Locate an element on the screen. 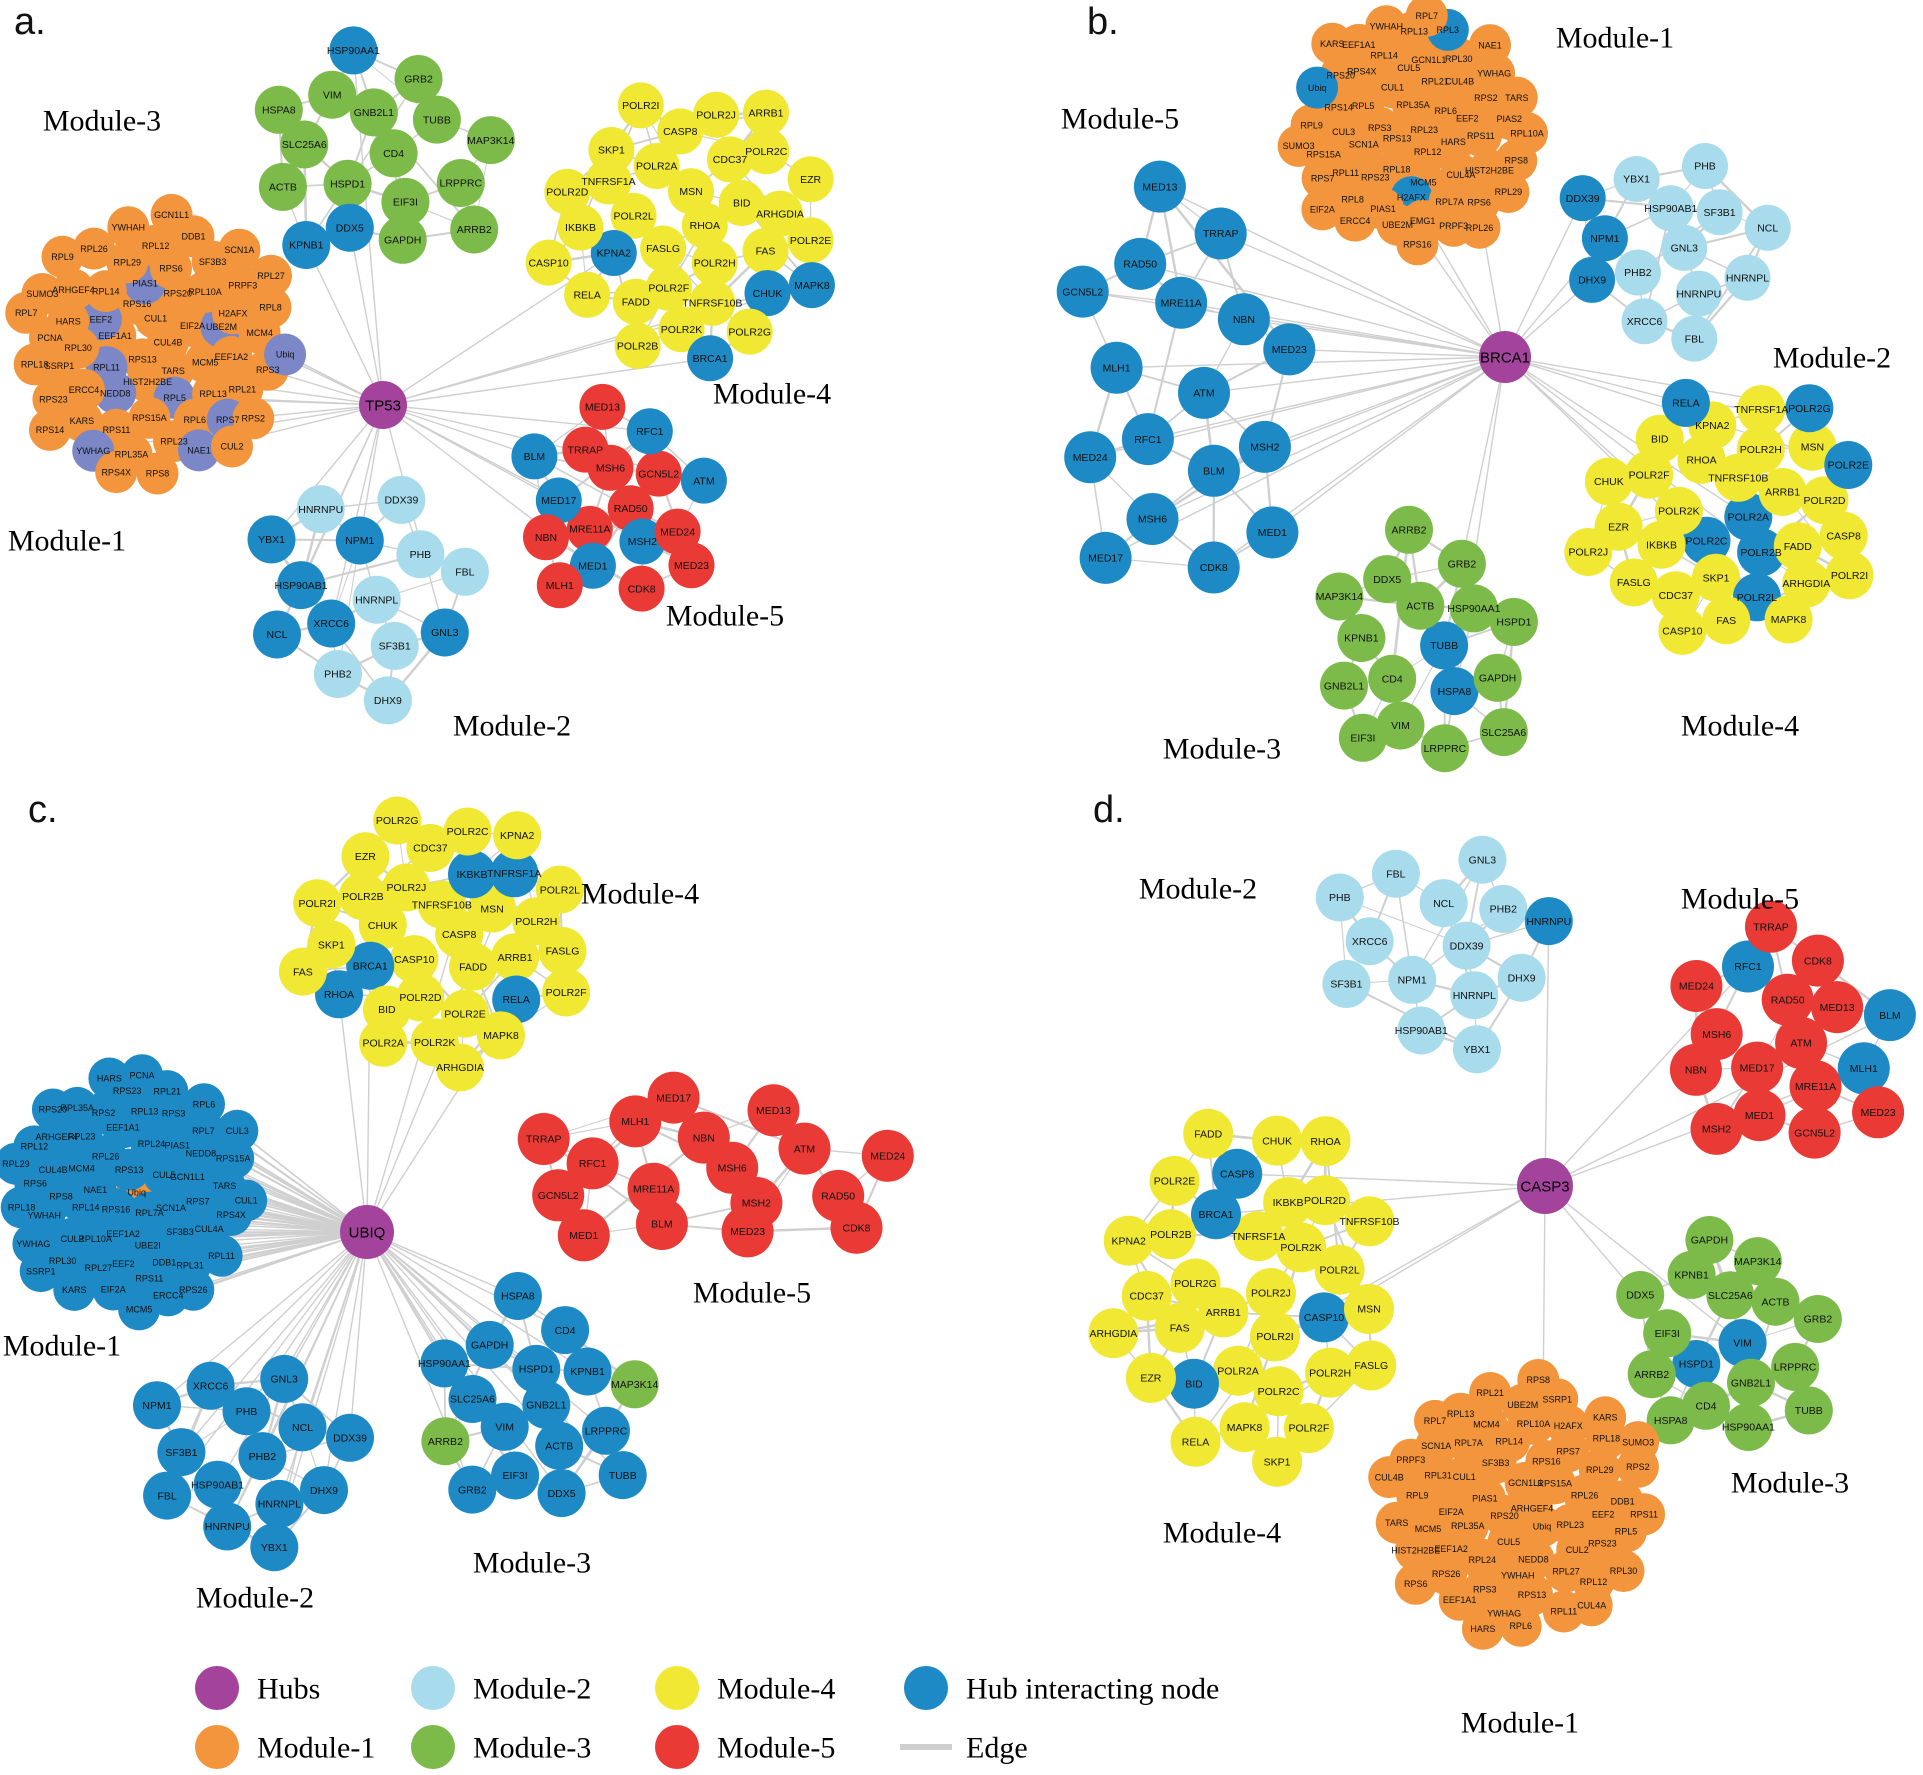  node-POLR2F is located at coordinates (566, 992).